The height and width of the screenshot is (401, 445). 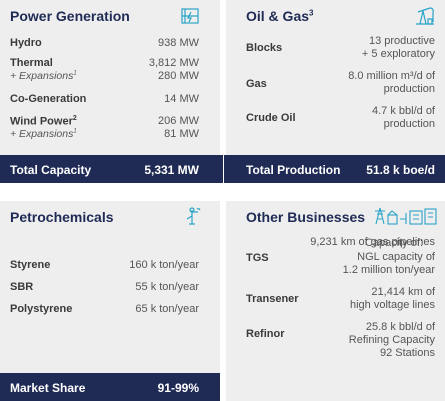 I want to click on sbr-value: 55 k ton/year, so click(x=167, y=287).